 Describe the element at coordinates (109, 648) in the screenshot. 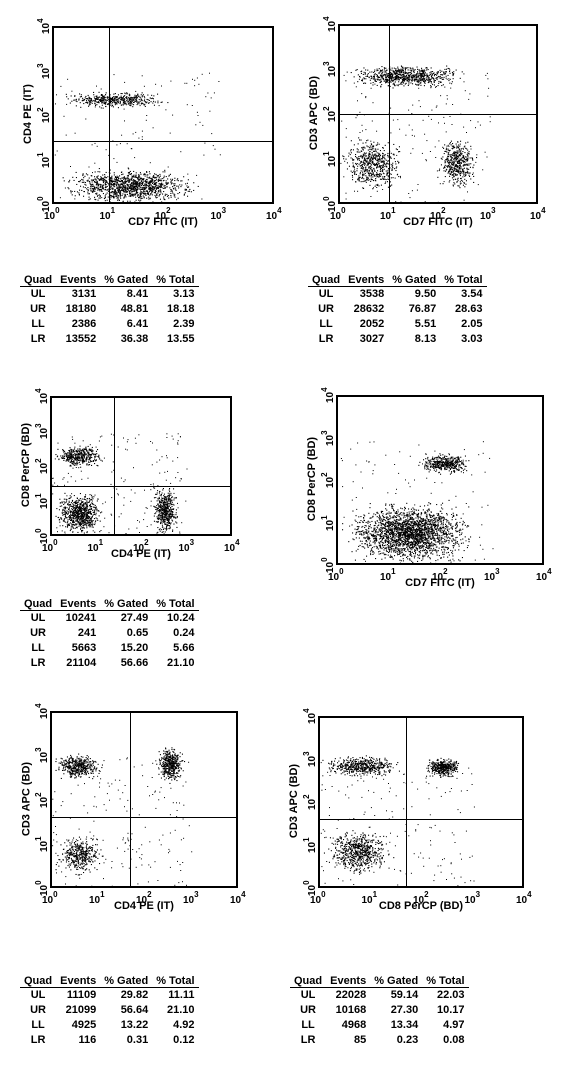

I see `table-row: LL 5663 15.20 5.66` at that location.